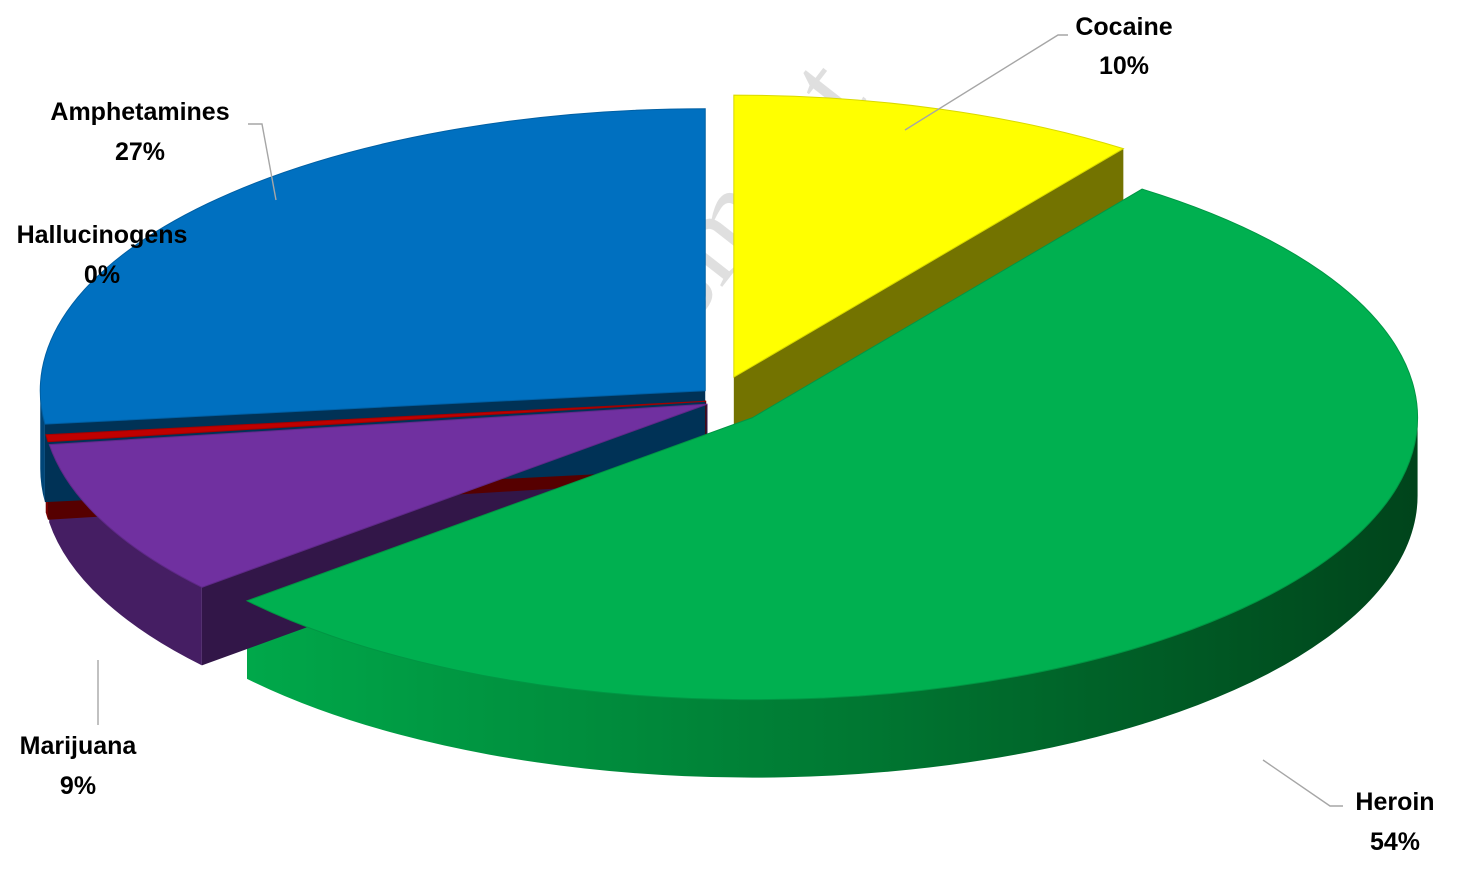 The image size is (1458, 884). Describe the element at coordinates (986, 82) in the screenshot. I see `leader-line-cocaine` at that location.